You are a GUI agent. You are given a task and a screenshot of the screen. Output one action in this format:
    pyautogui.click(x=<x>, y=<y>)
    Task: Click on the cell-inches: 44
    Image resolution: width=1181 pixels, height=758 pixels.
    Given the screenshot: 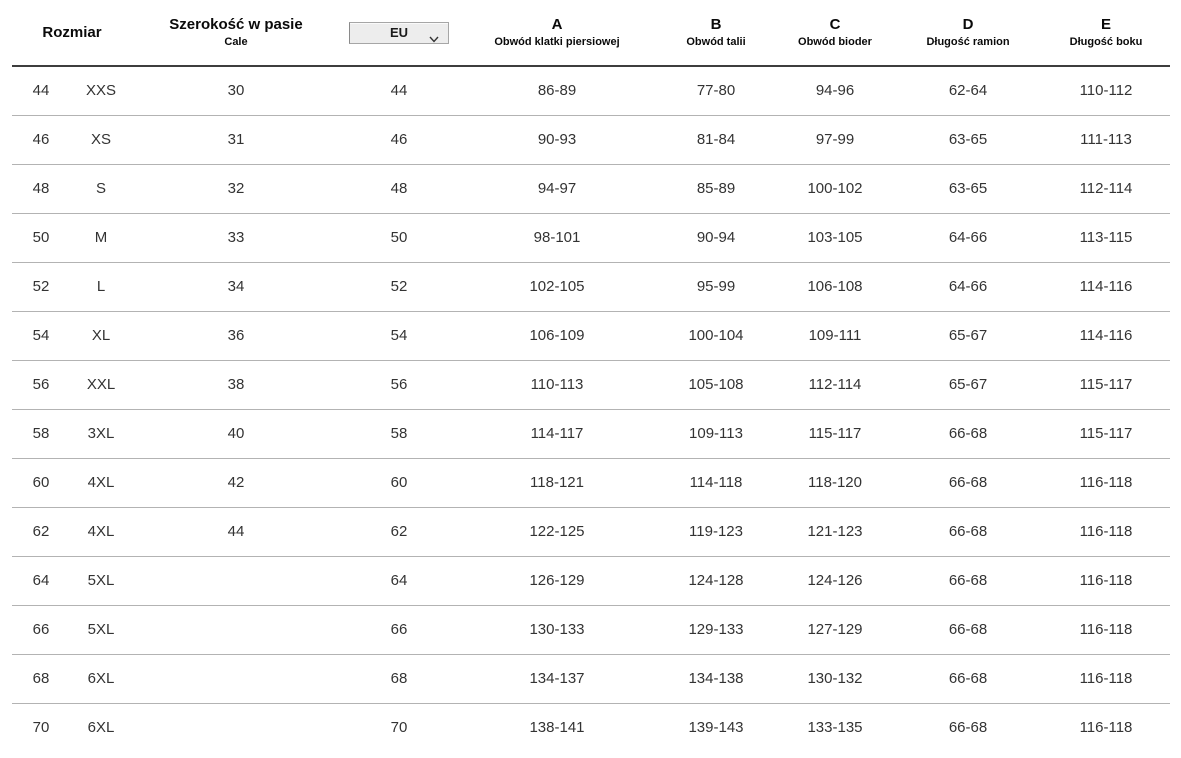 What is the action you would take?
    pyautogui.click(x=236, y=531)
    